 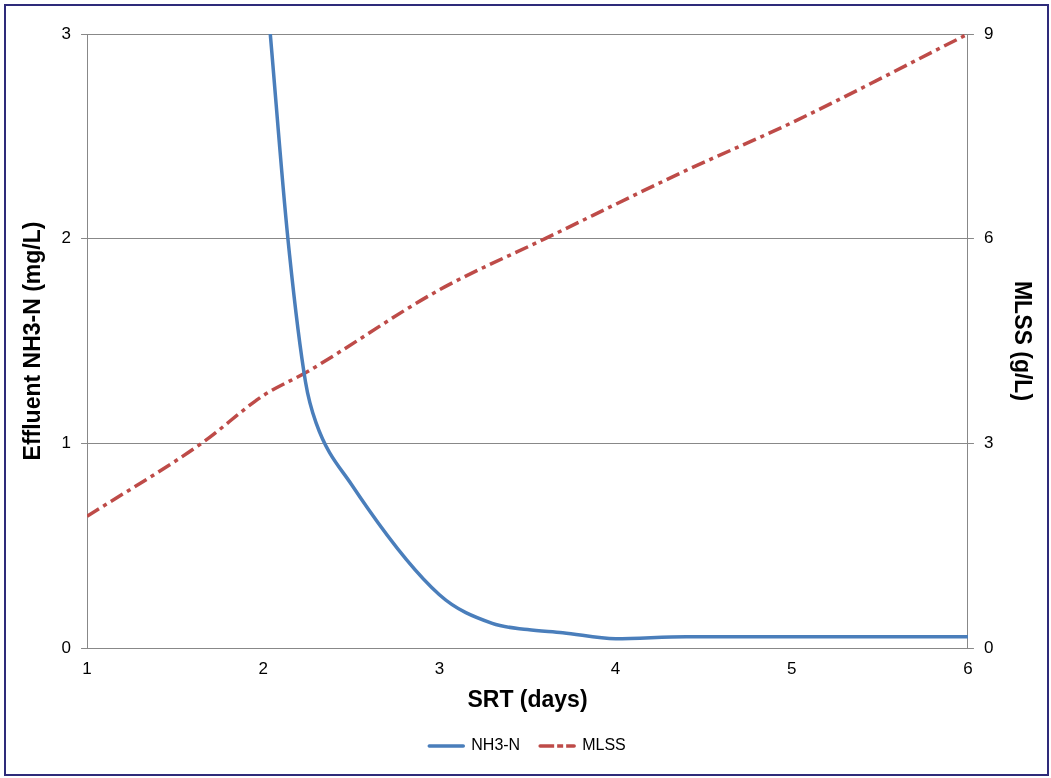 I want to click on y-axis-title: Effluent NH3-N (mg/L), so click(x=32, y=341).